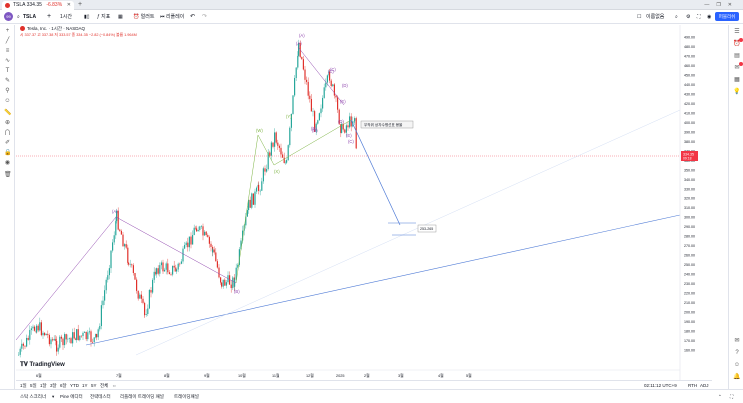  Describe the element at coordinates (33, 396) in the screenshot. I see `tab-stock-screener: 스탁 스크리너` at that location.